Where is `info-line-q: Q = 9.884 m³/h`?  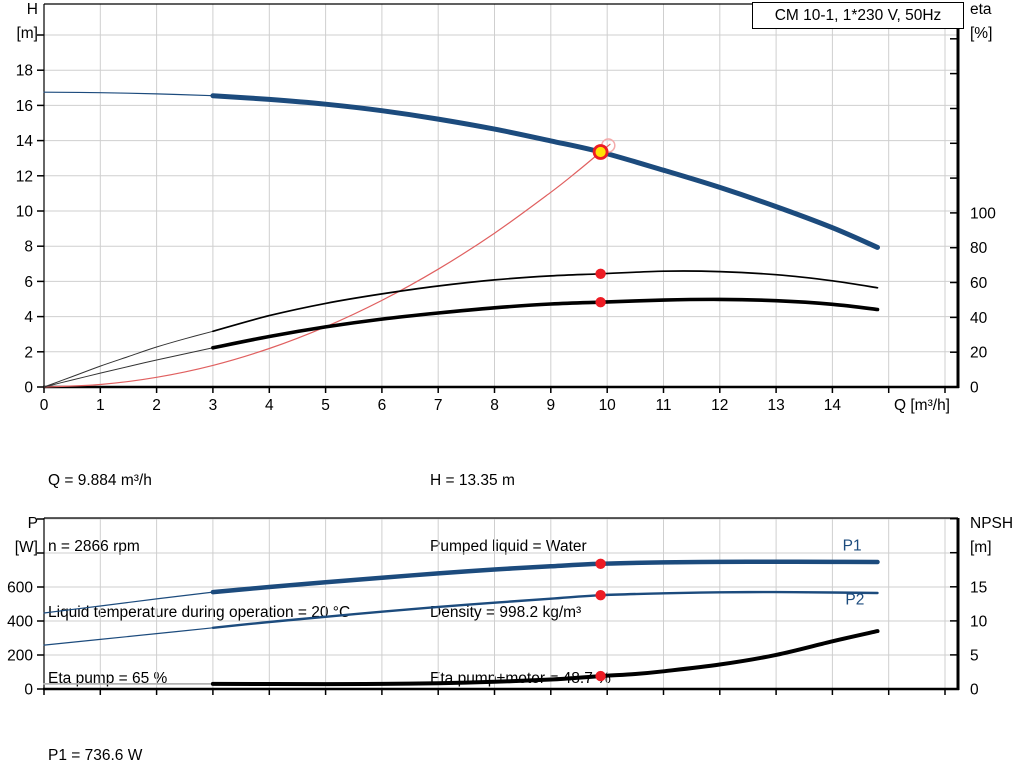 info-line-q: Q = 9.884 m³/h is located at coordinates (100, 480).